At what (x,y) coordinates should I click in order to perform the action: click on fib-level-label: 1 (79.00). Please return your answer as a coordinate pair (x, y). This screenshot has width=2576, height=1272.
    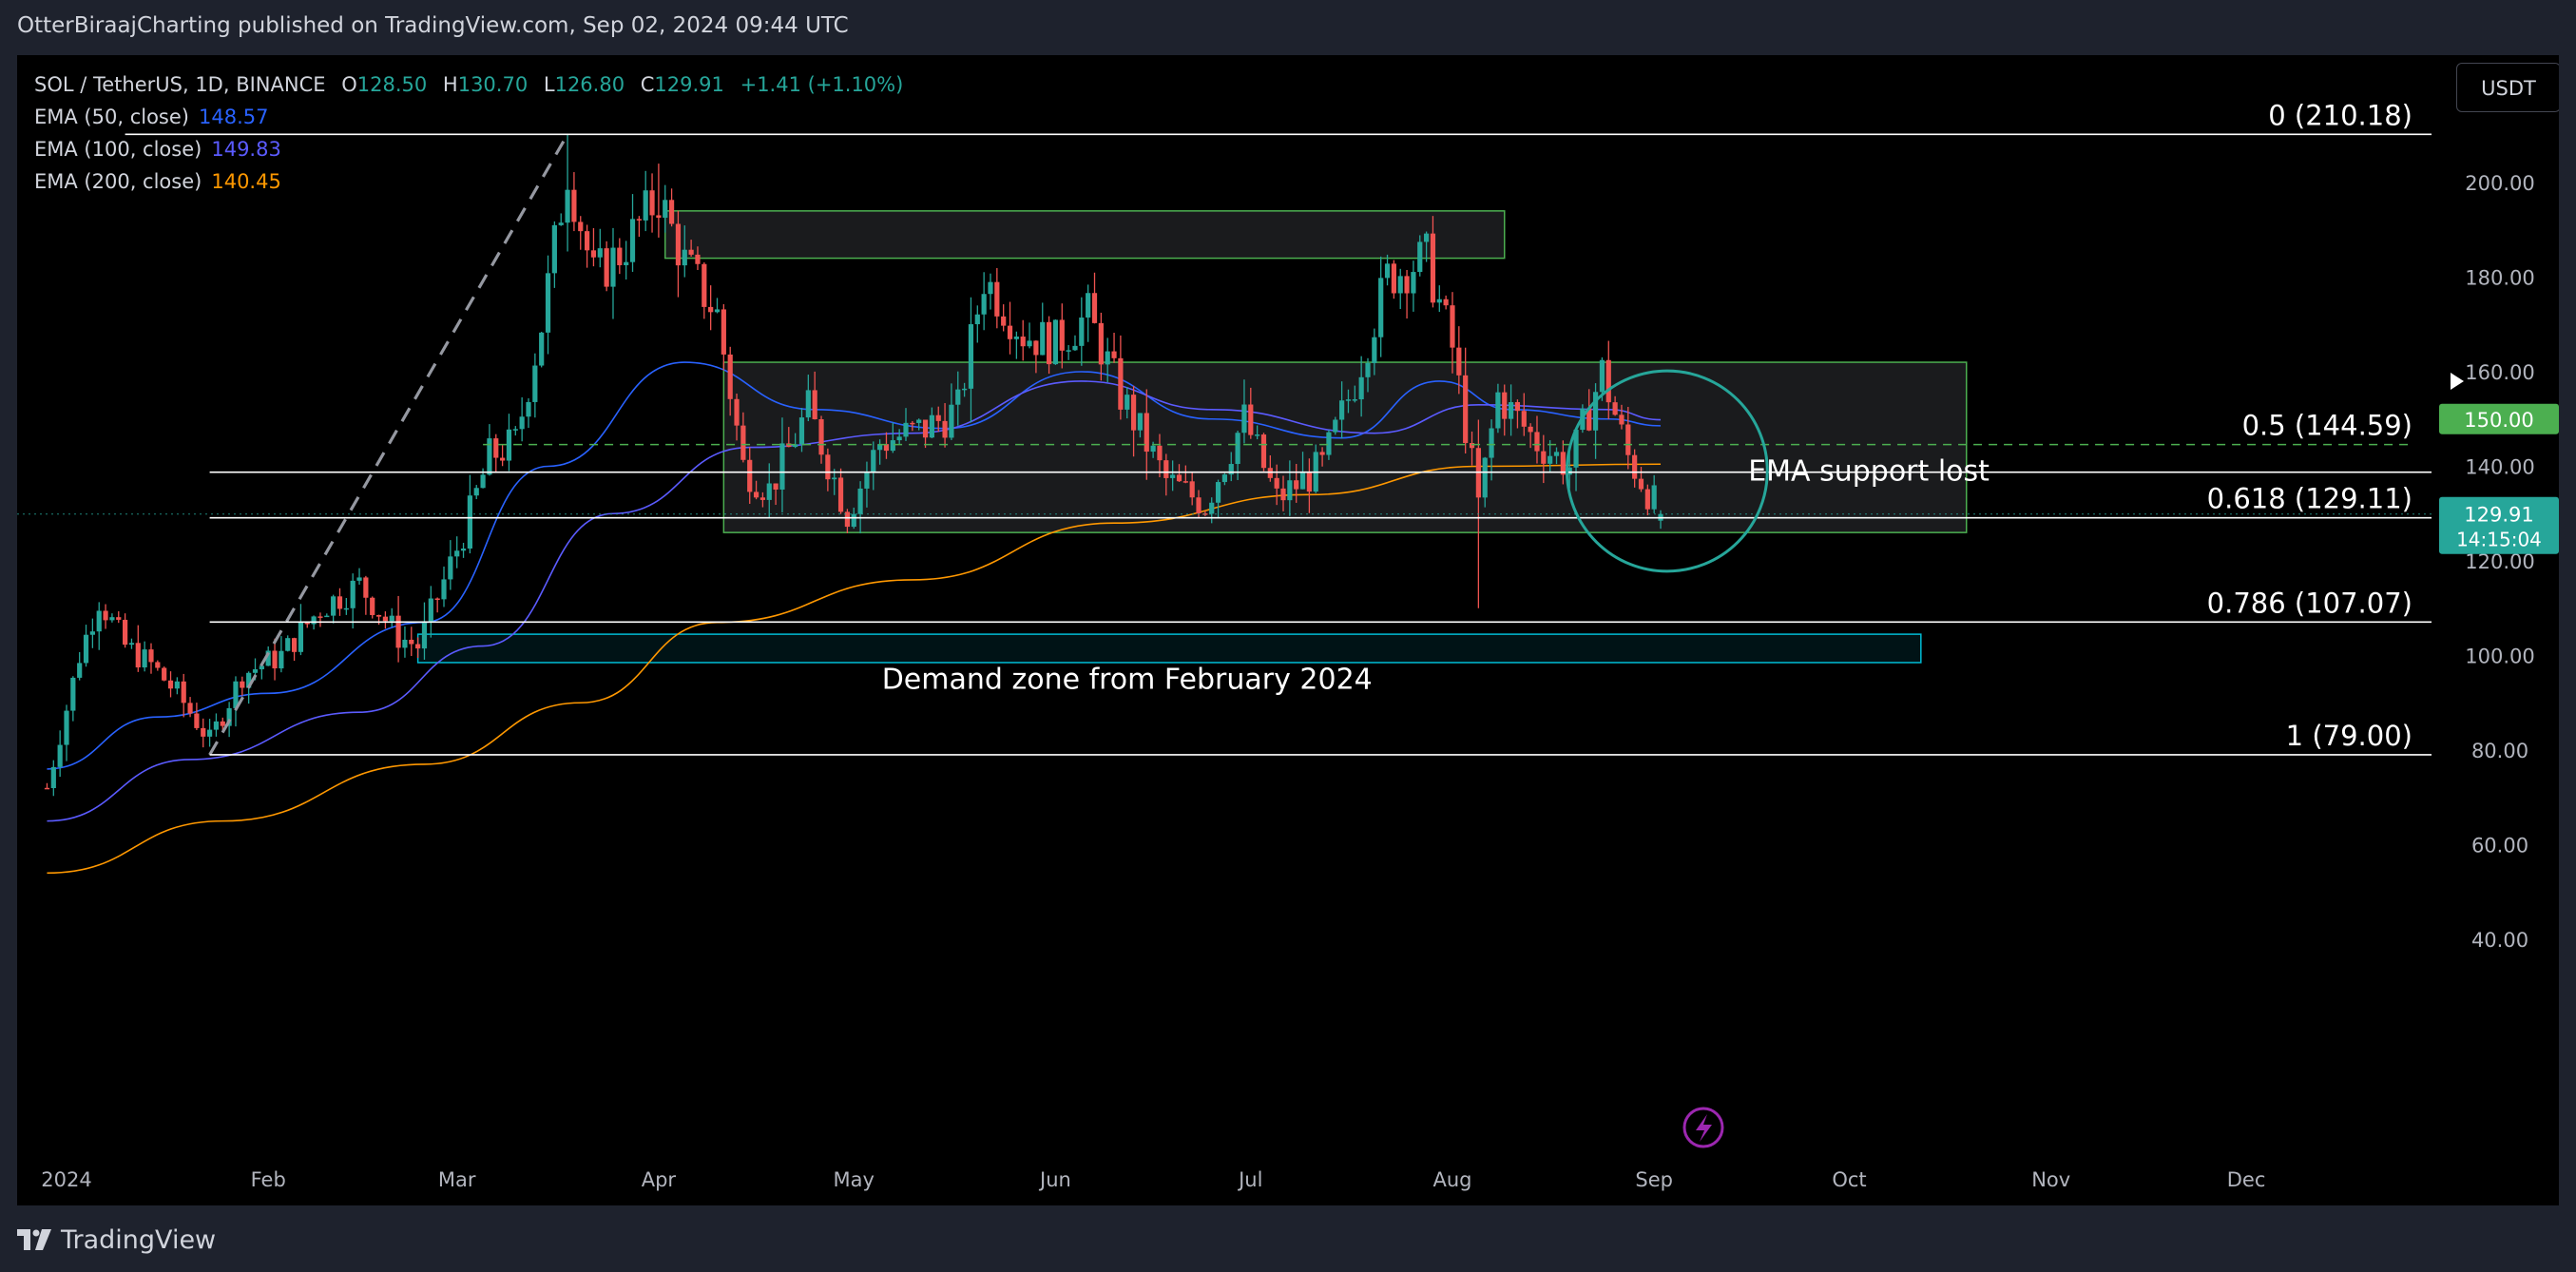
    Looking at the image, I should click on (2349, 736).